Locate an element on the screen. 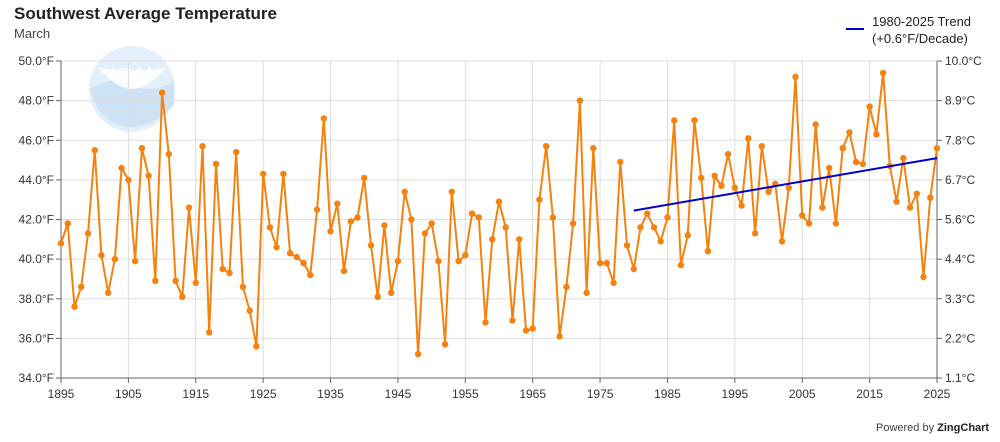 The image size is (1000, 442). noaa-logo: NOAA is located at coordinates (132, 91).